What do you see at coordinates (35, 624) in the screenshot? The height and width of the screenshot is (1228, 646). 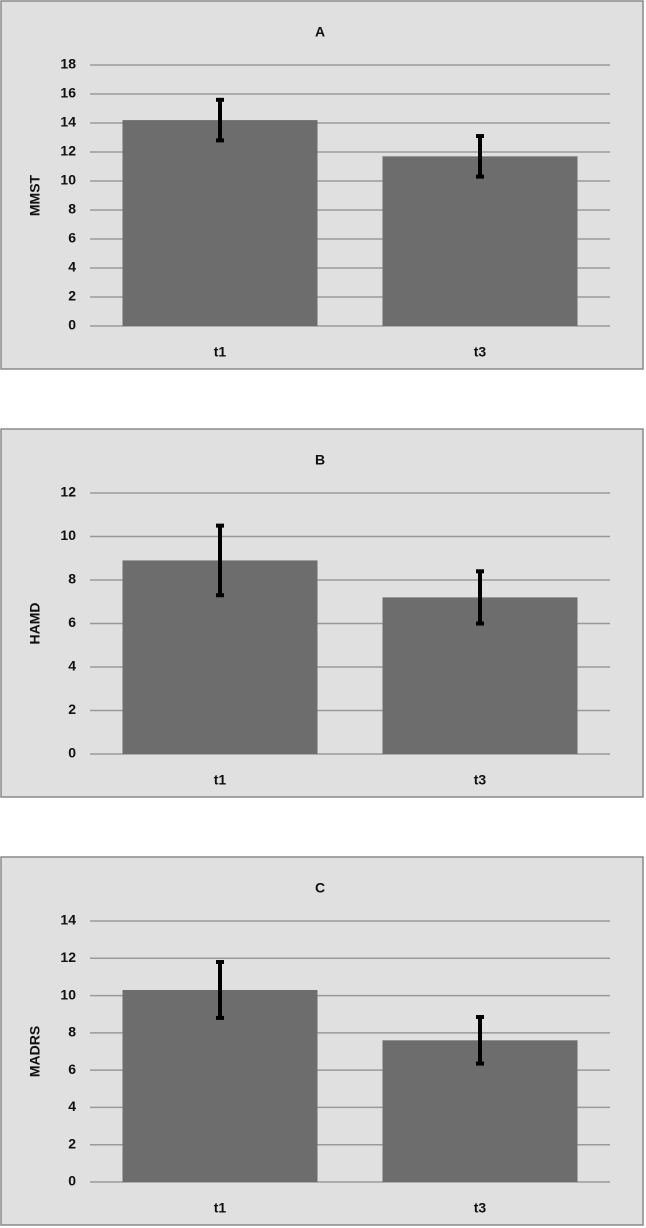 I see `y-axis-label: HAMD` at bounding box center [35, 624].